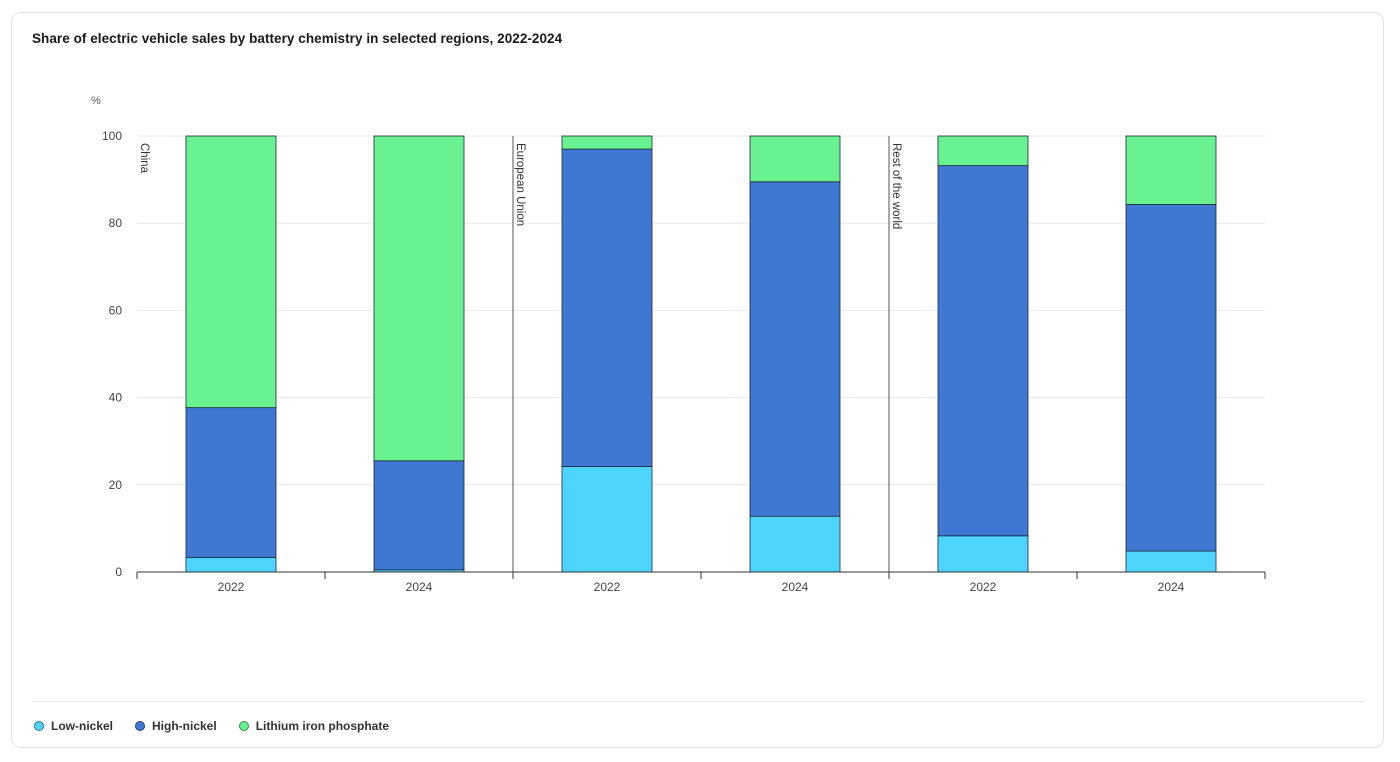  What do you see at coordinates (698, 701) in the screenshot?
I see `legend-divider` at bounding box center [698, 701].